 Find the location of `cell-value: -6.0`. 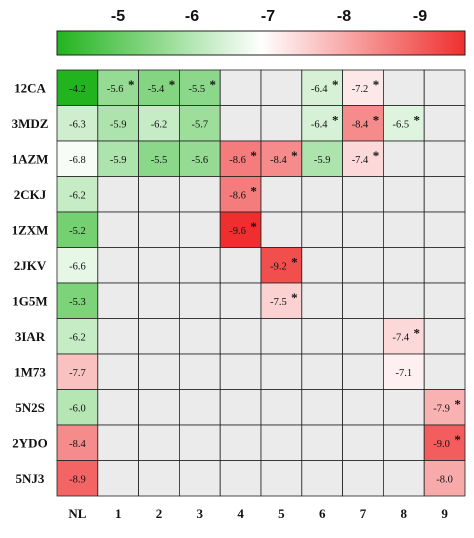

cell-value: -6.0 is located at coordinates (77, 408).